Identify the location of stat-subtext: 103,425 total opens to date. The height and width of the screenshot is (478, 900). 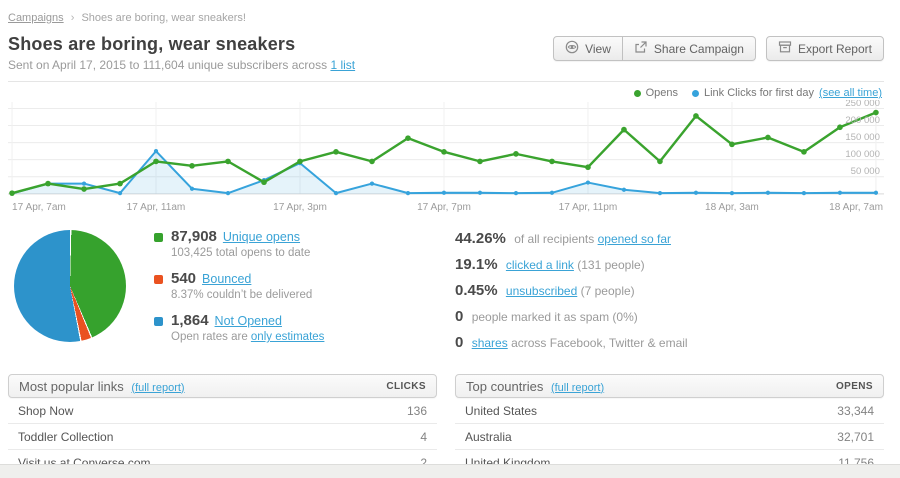
(241, 253).